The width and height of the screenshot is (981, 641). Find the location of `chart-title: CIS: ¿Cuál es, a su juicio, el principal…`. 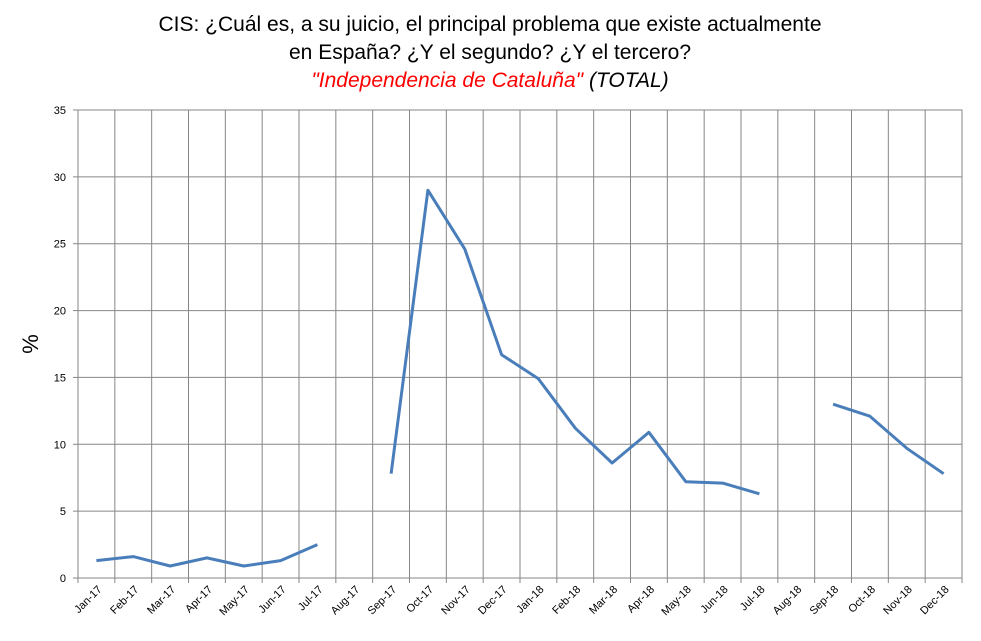

chart-title: CIS: ¿Cuál es, a su juicio, el principal… is located at coordinates (490, 24).